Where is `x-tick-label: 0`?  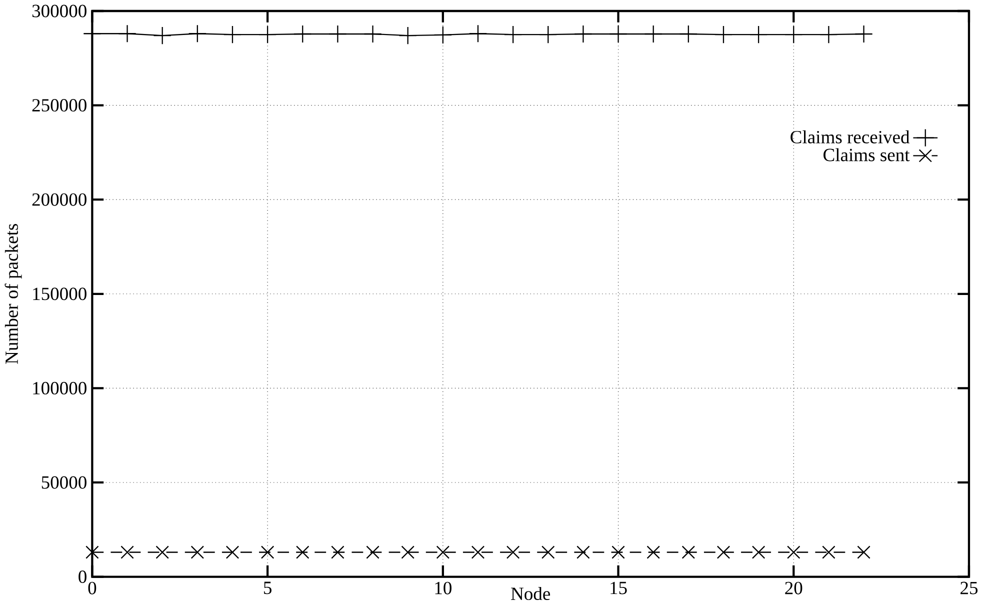 x-tick-label: 0 is located at coordinates (92, 588).